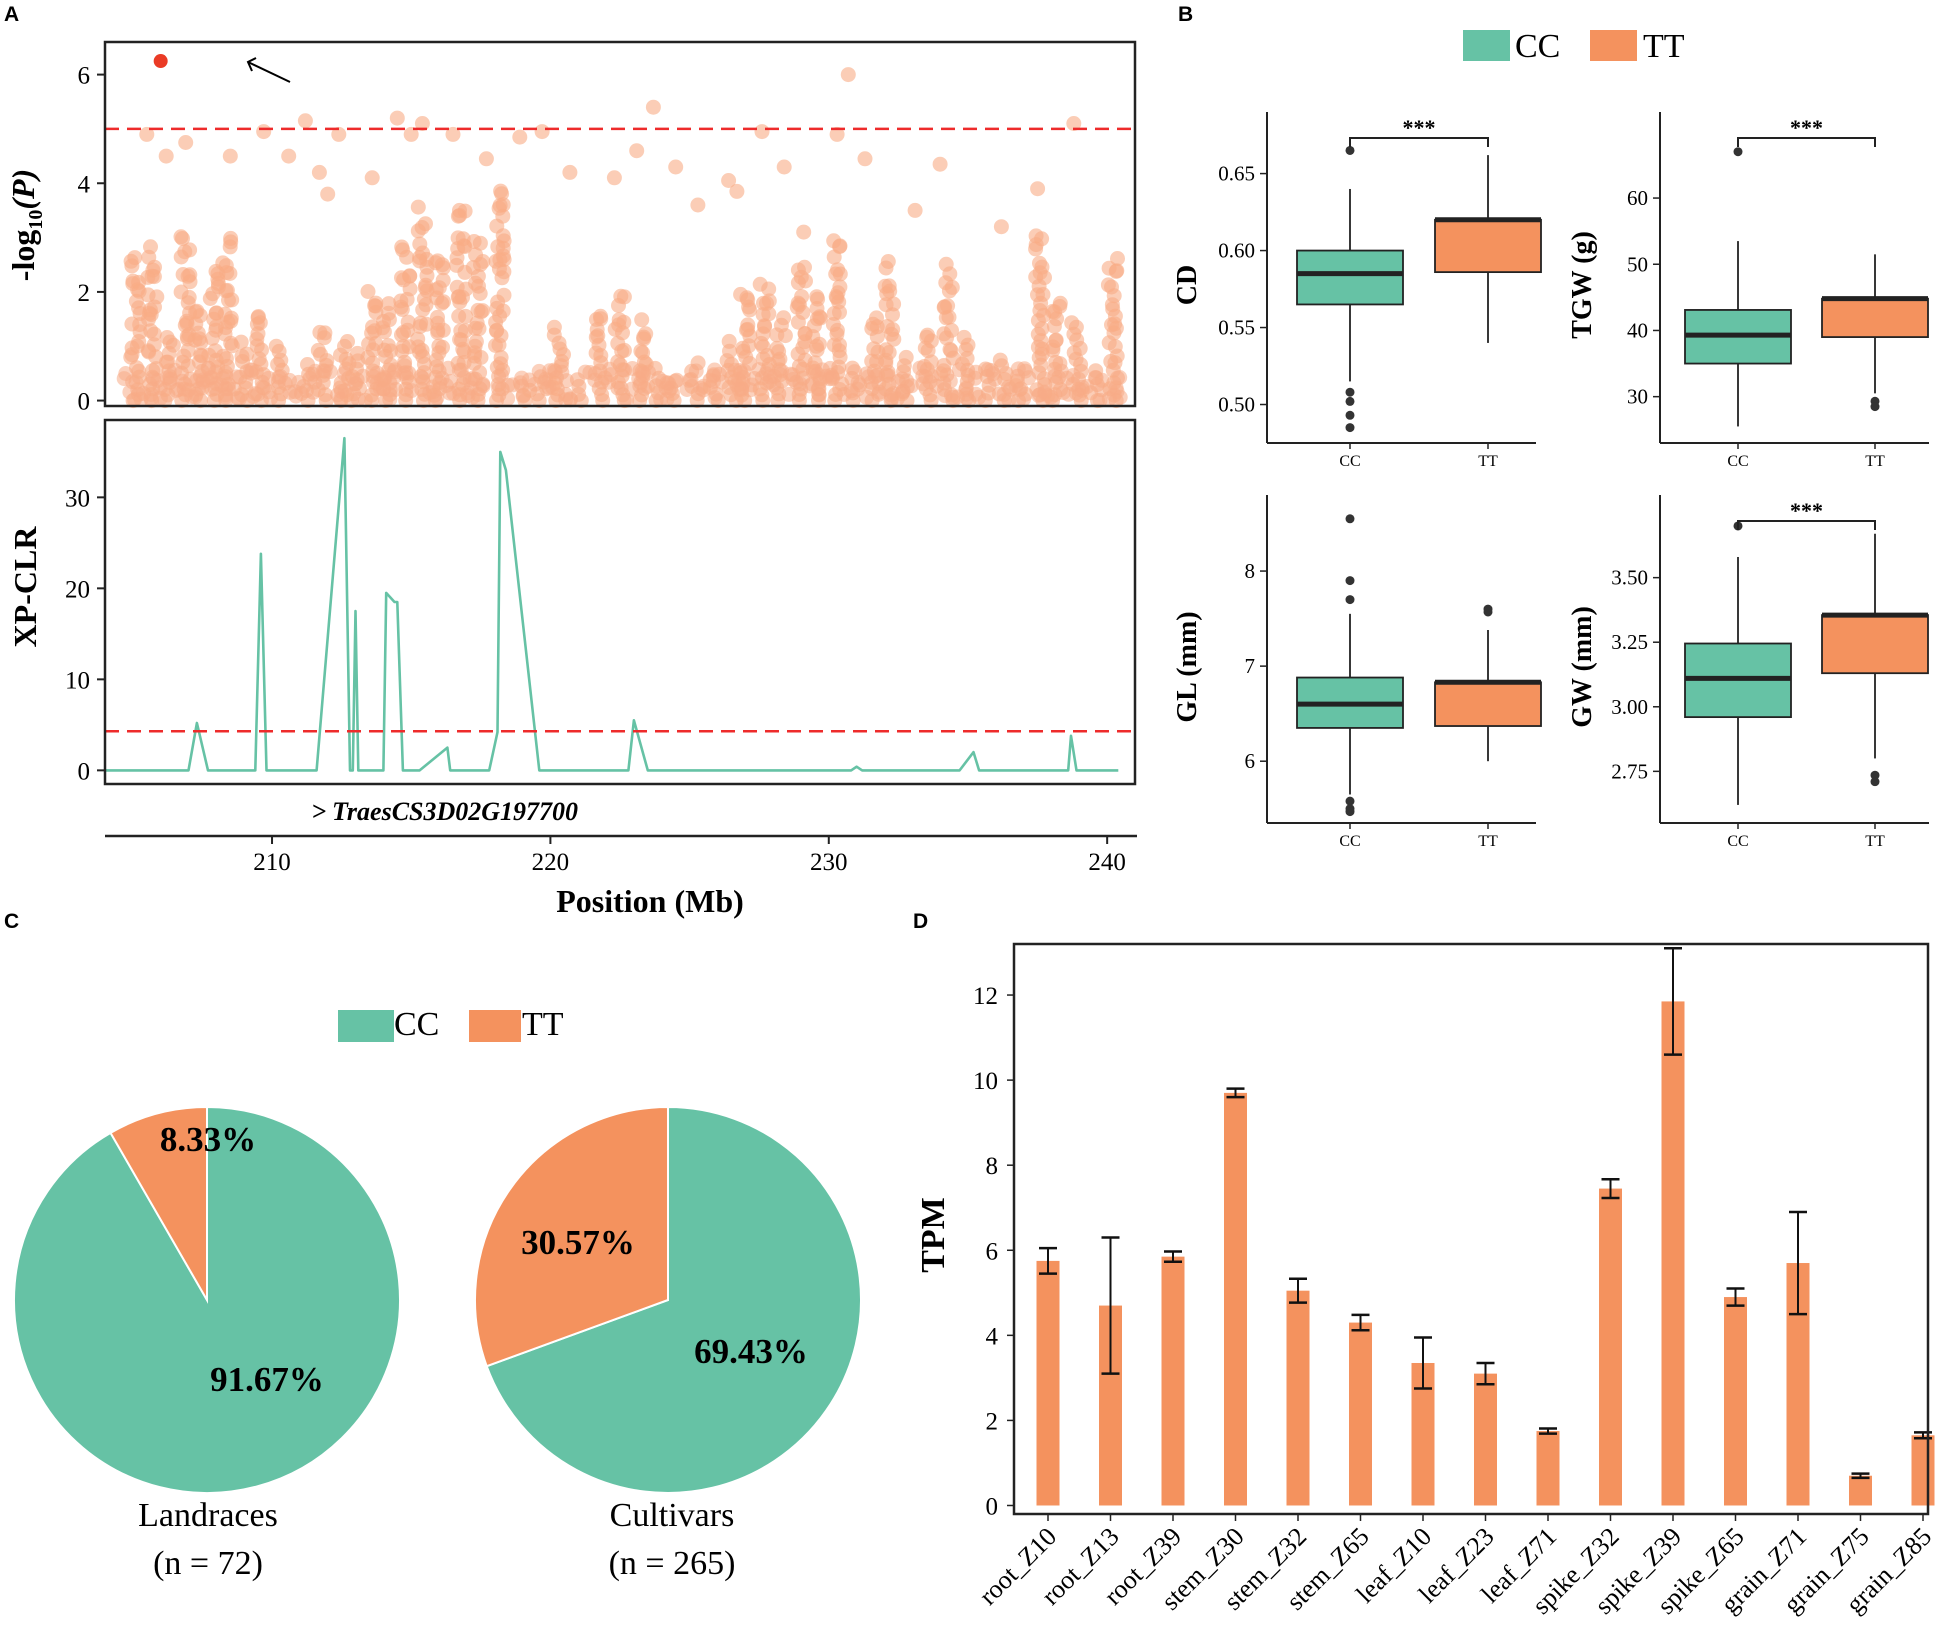 This screenshot has height=1641, width=1943. I want to click on box-y-tick-label: 0.65, so click(1236, 174).